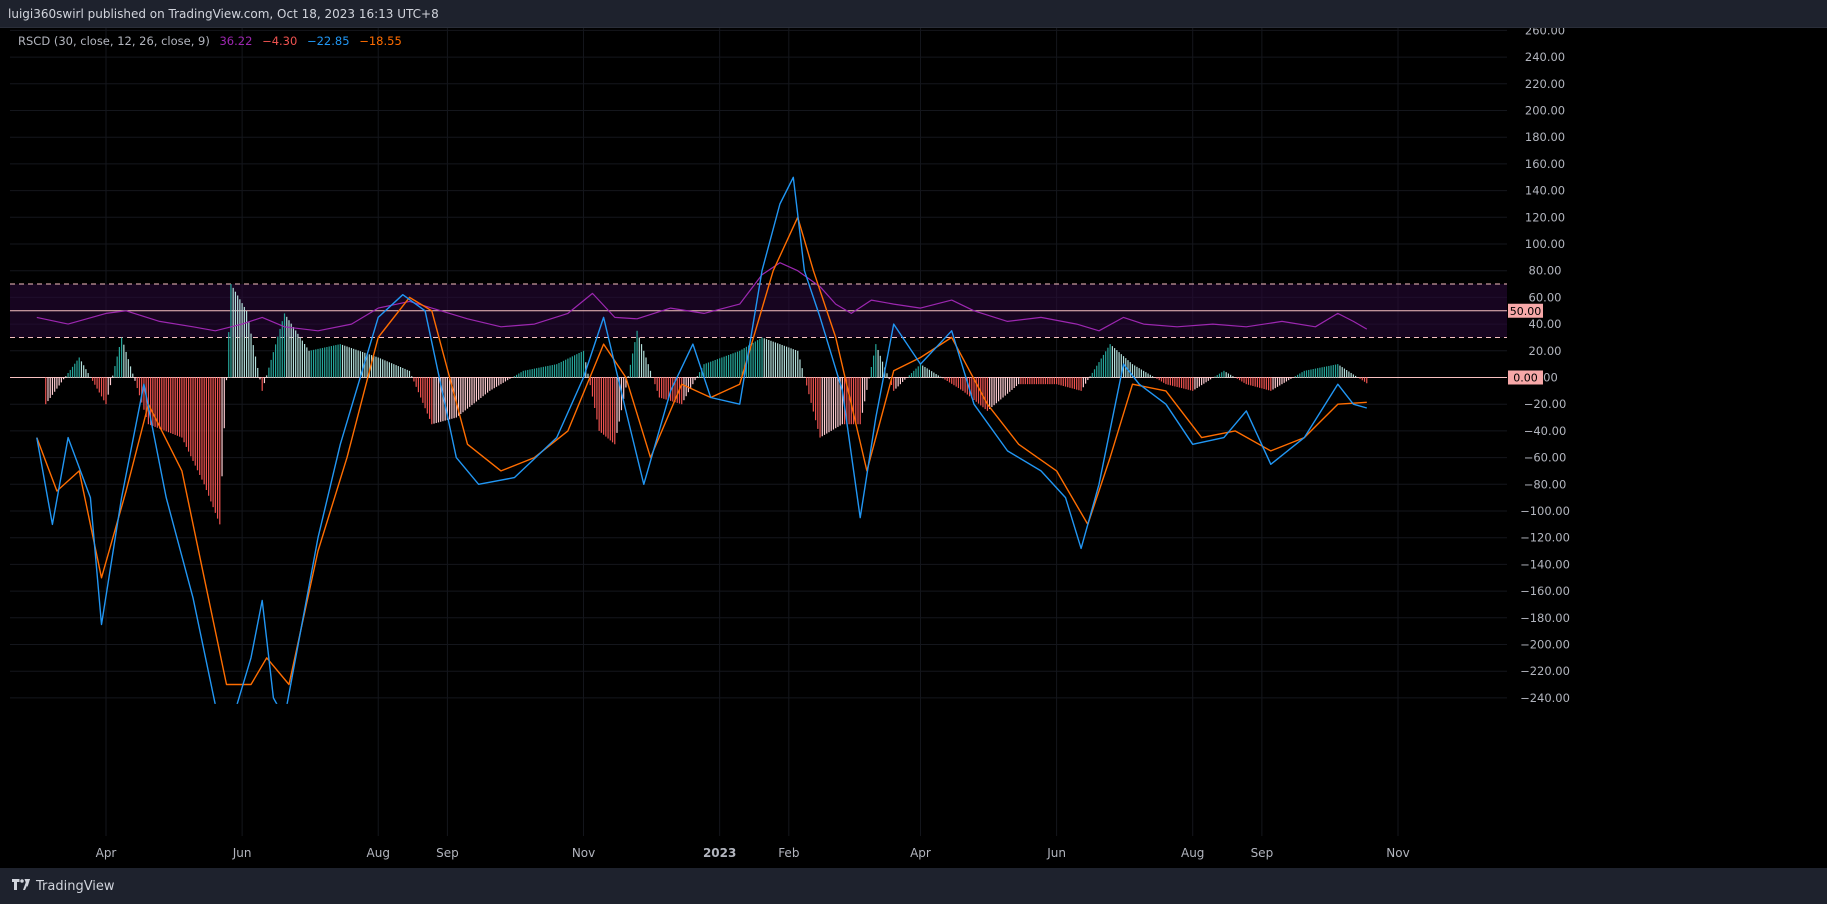 Image resolution: width=1827 pixels, height=904 pixels. Describe the element at coordinates (1545, 297) in the screenshot. I see `y-tick-label: 60.00` at that location.